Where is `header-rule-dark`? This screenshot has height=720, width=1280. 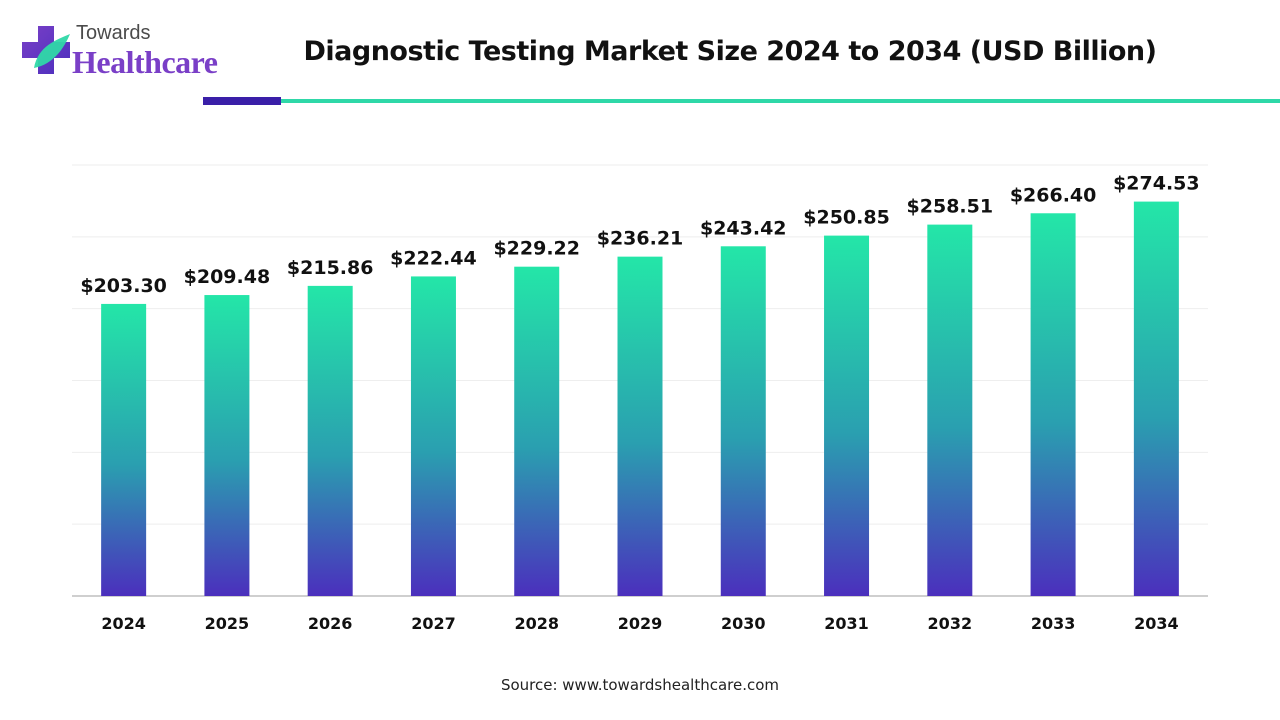
header-rule-dark is located at coordinates (242, 101).